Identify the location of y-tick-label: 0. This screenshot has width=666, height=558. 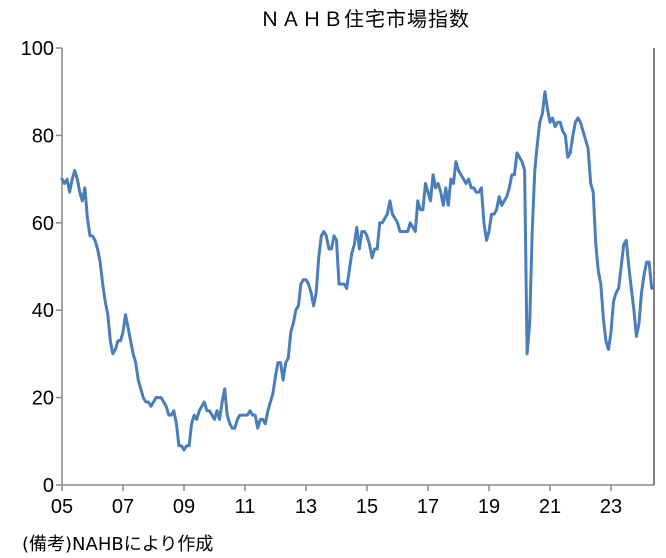
(48, 486).